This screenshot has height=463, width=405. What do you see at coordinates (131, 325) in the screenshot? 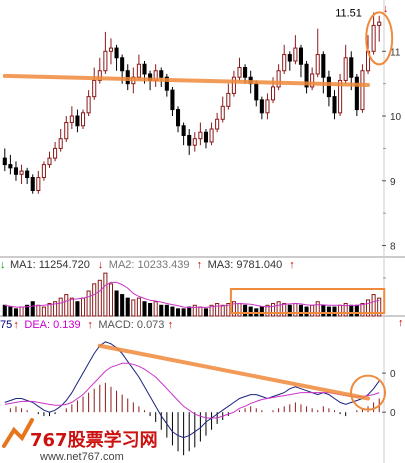
I see `macd-legend-item: MACD: 0.073` at bounding box center [131, 325].